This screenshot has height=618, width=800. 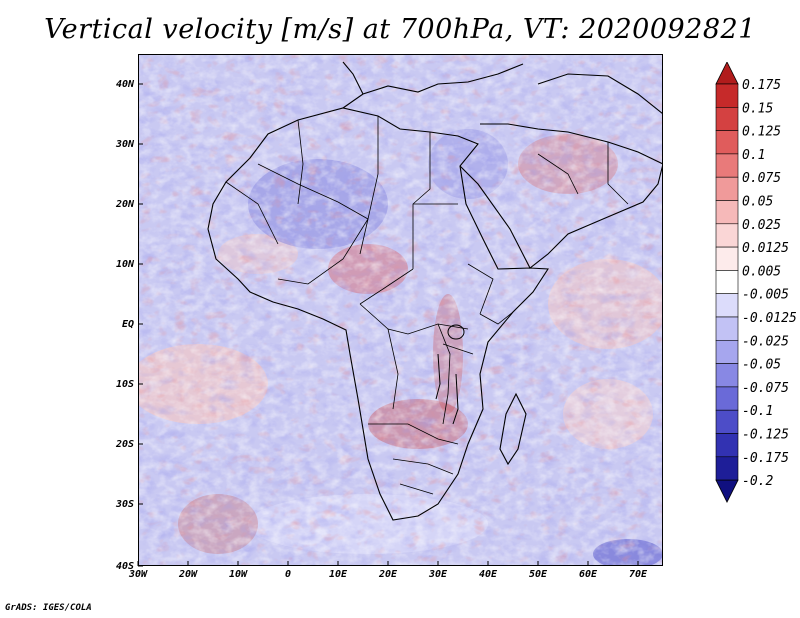 What do you see at coordinates (757, 108) in the screenshot?
I see `colorbar-level-label: 0.15` at bounding box center [757, 108].